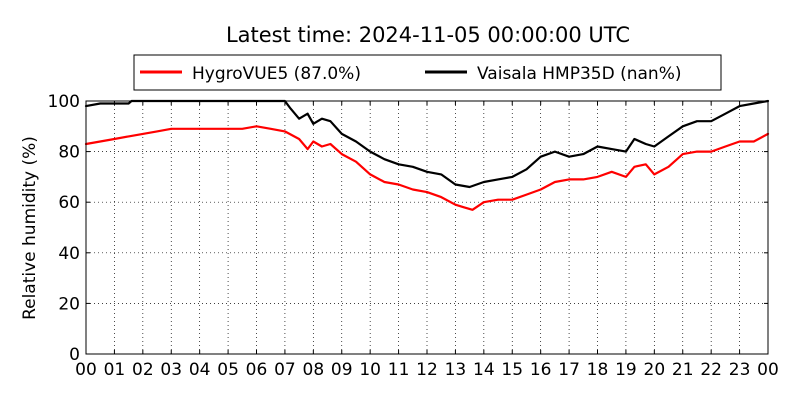 The image size is (800, 400). Describe the element at coordinates (314, 370) in the screenshot. I see `x-tick-label: 08` at that location.